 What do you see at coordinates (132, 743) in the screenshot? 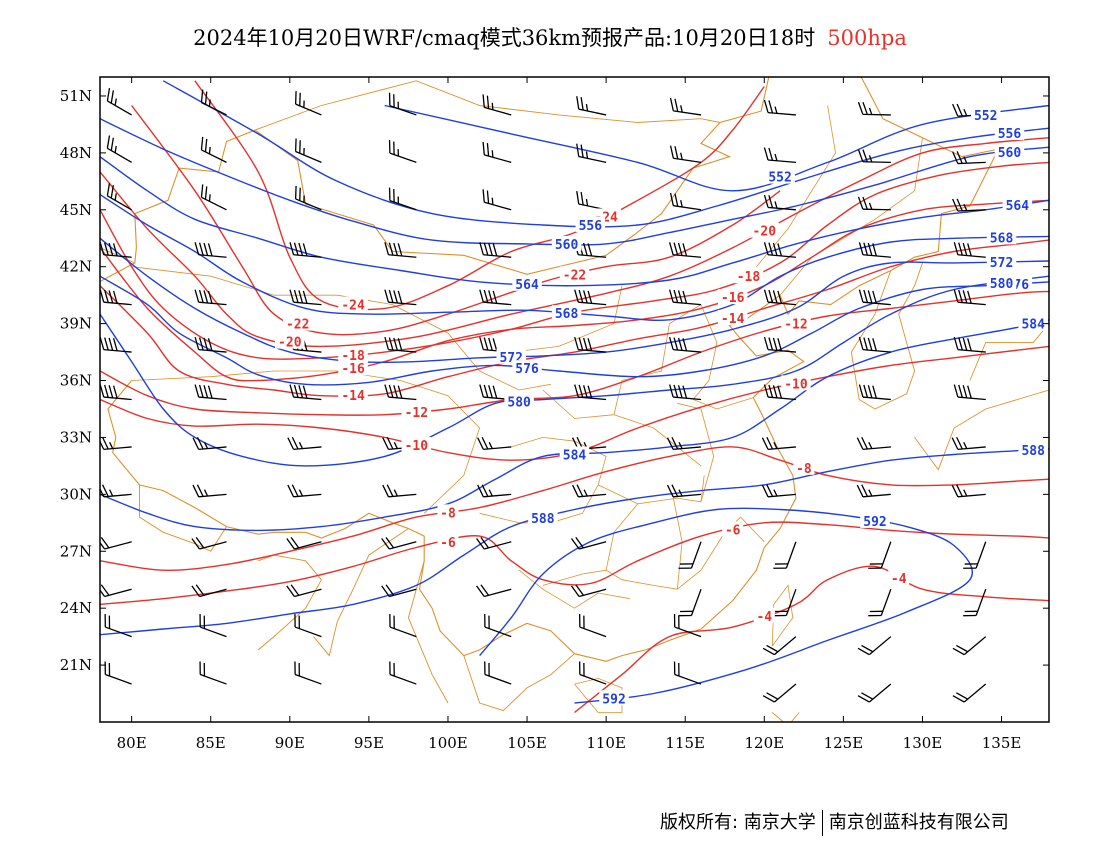
I see `lon-tick-label: 80E` at bounding box center [132, 743].